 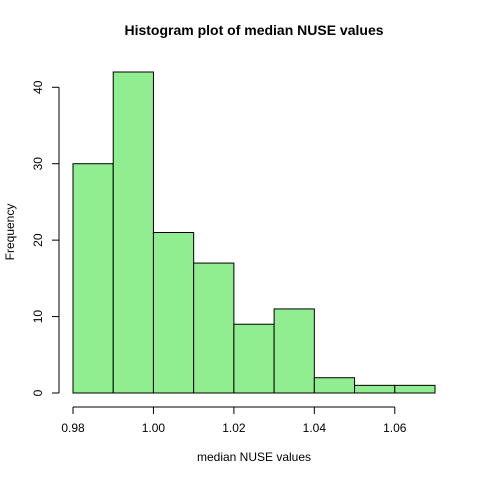 What do you see at coordinates (234, 420) in the screenshot?
I see `x-axis: 0.98 1.00 1.02 1.04 1.06` at bounding box center [234, 420].